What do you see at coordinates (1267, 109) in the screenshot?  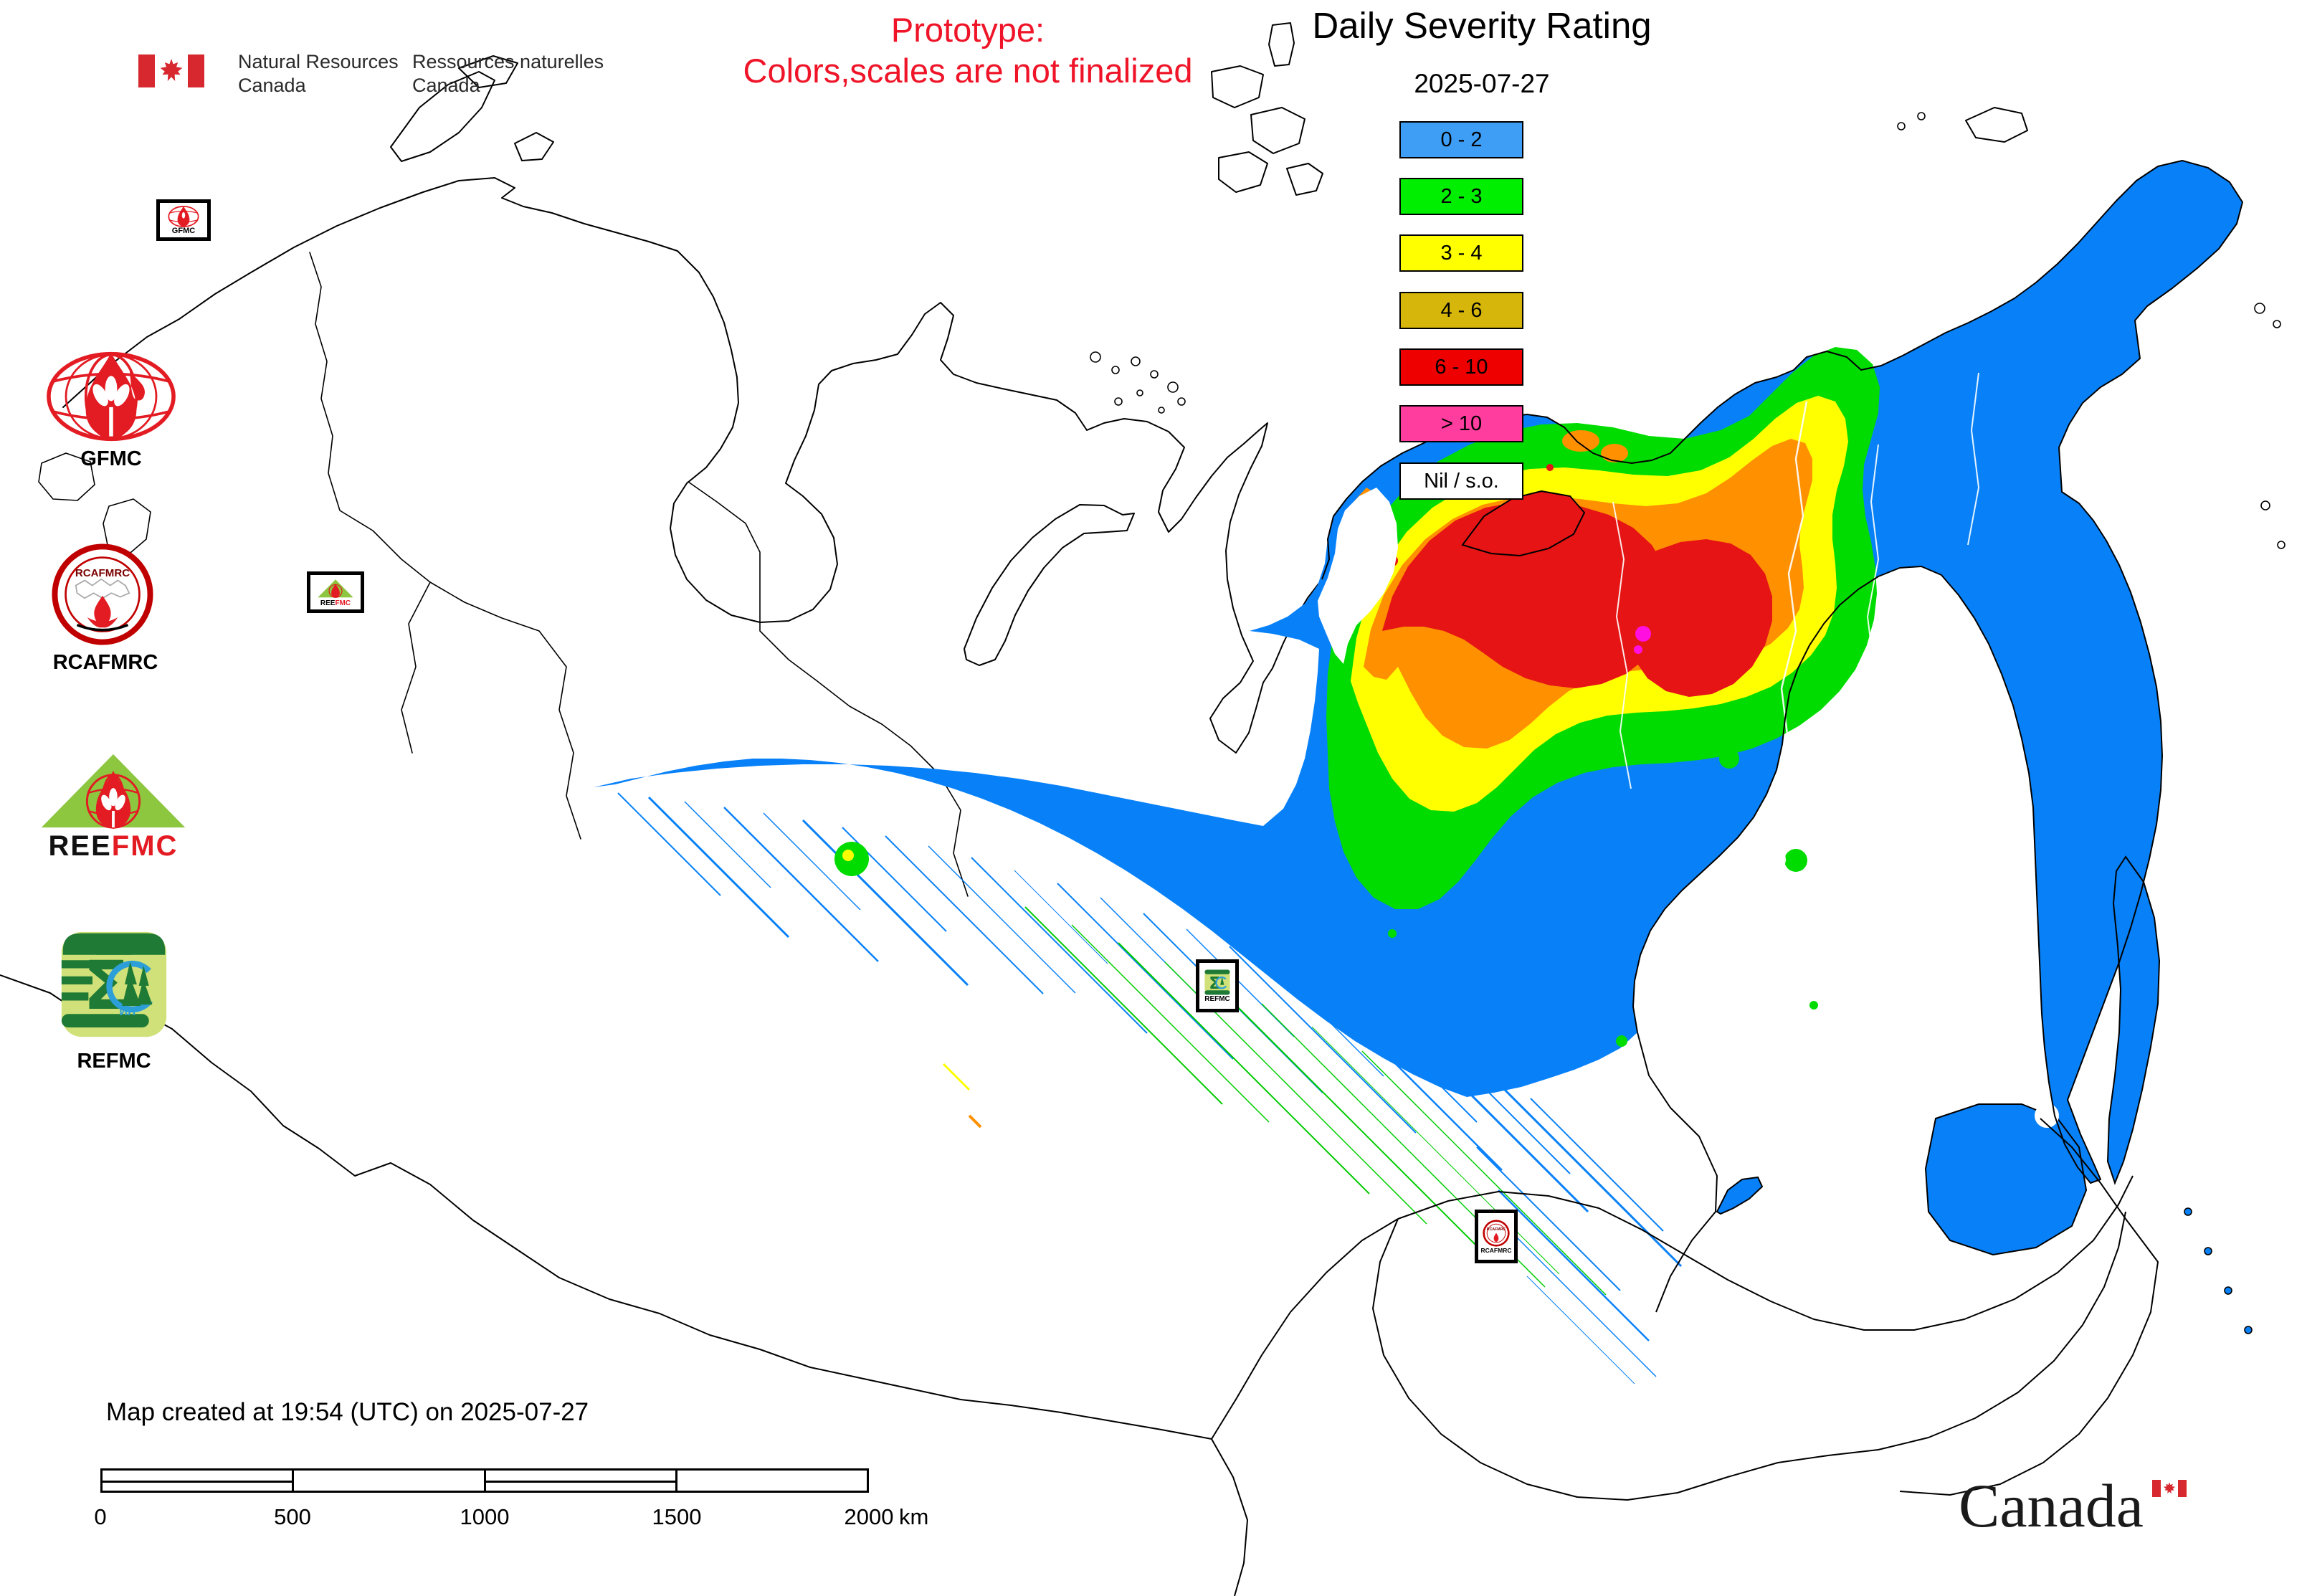 I see `islands-severnaya-zemlya` at bounding box center [1267, 109].